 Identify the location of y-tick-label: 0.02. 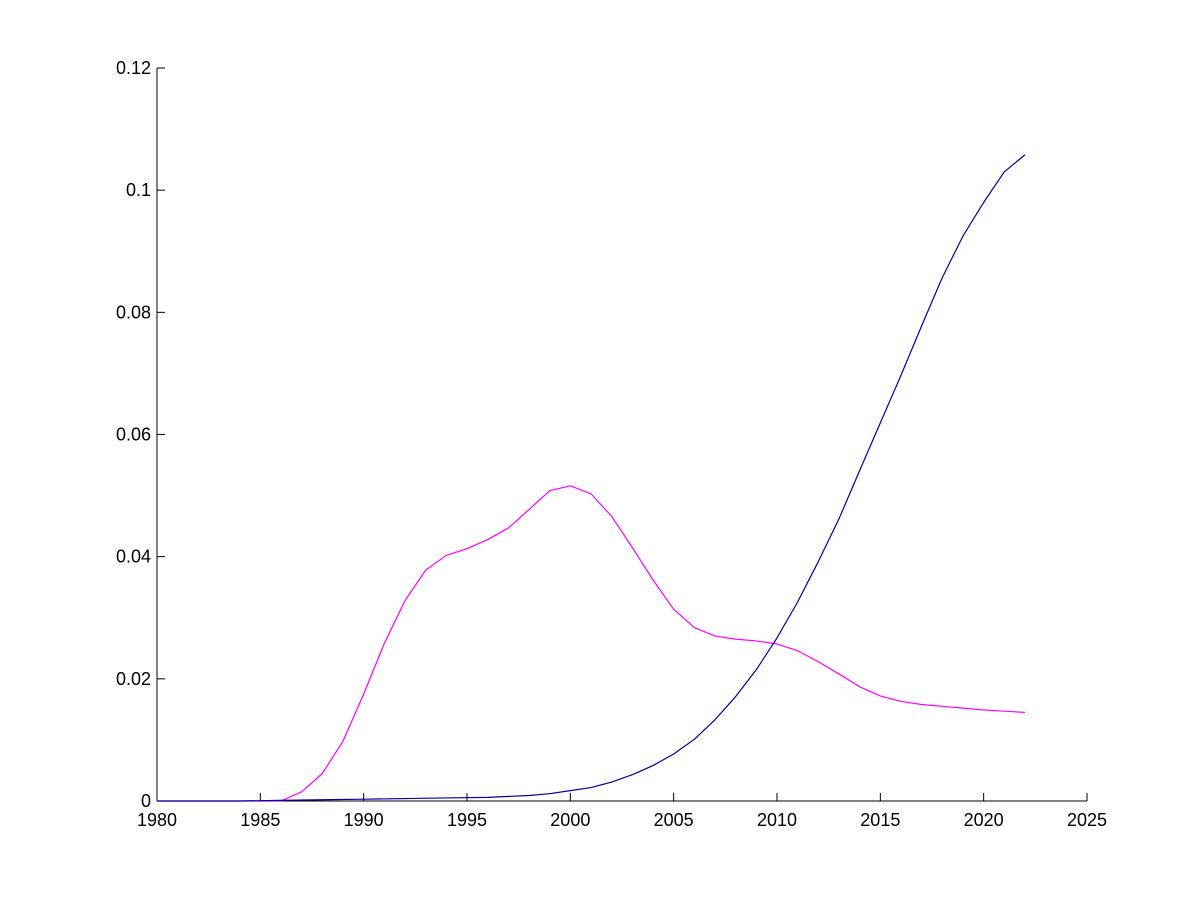
(133, 679).